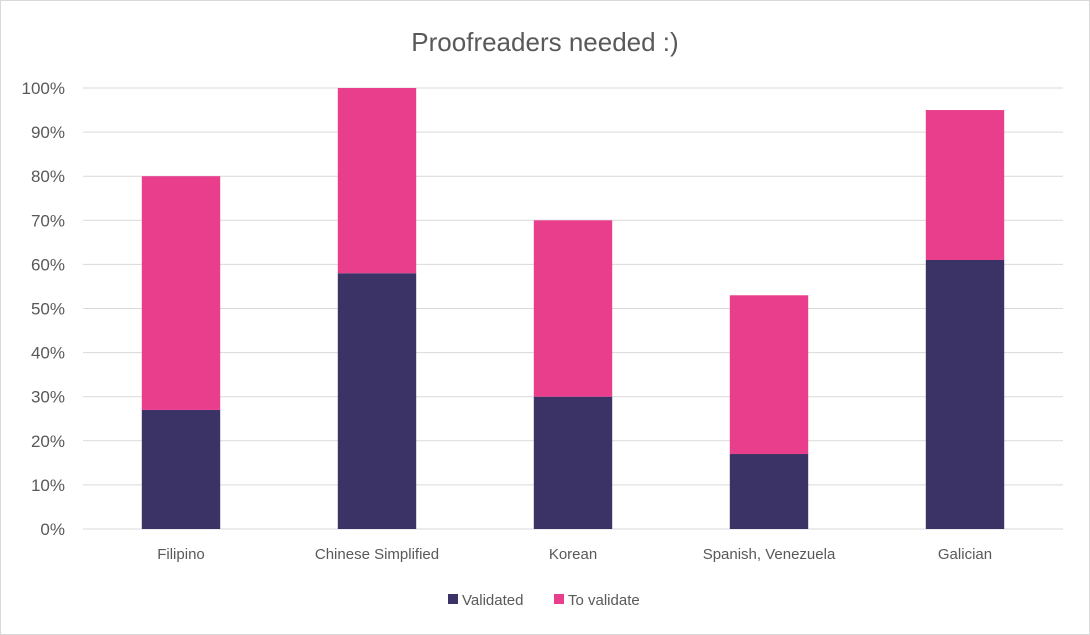 This screenshot has height=635, width=1090. I want to click on y-tick-label: 0%, so click(52, 529).